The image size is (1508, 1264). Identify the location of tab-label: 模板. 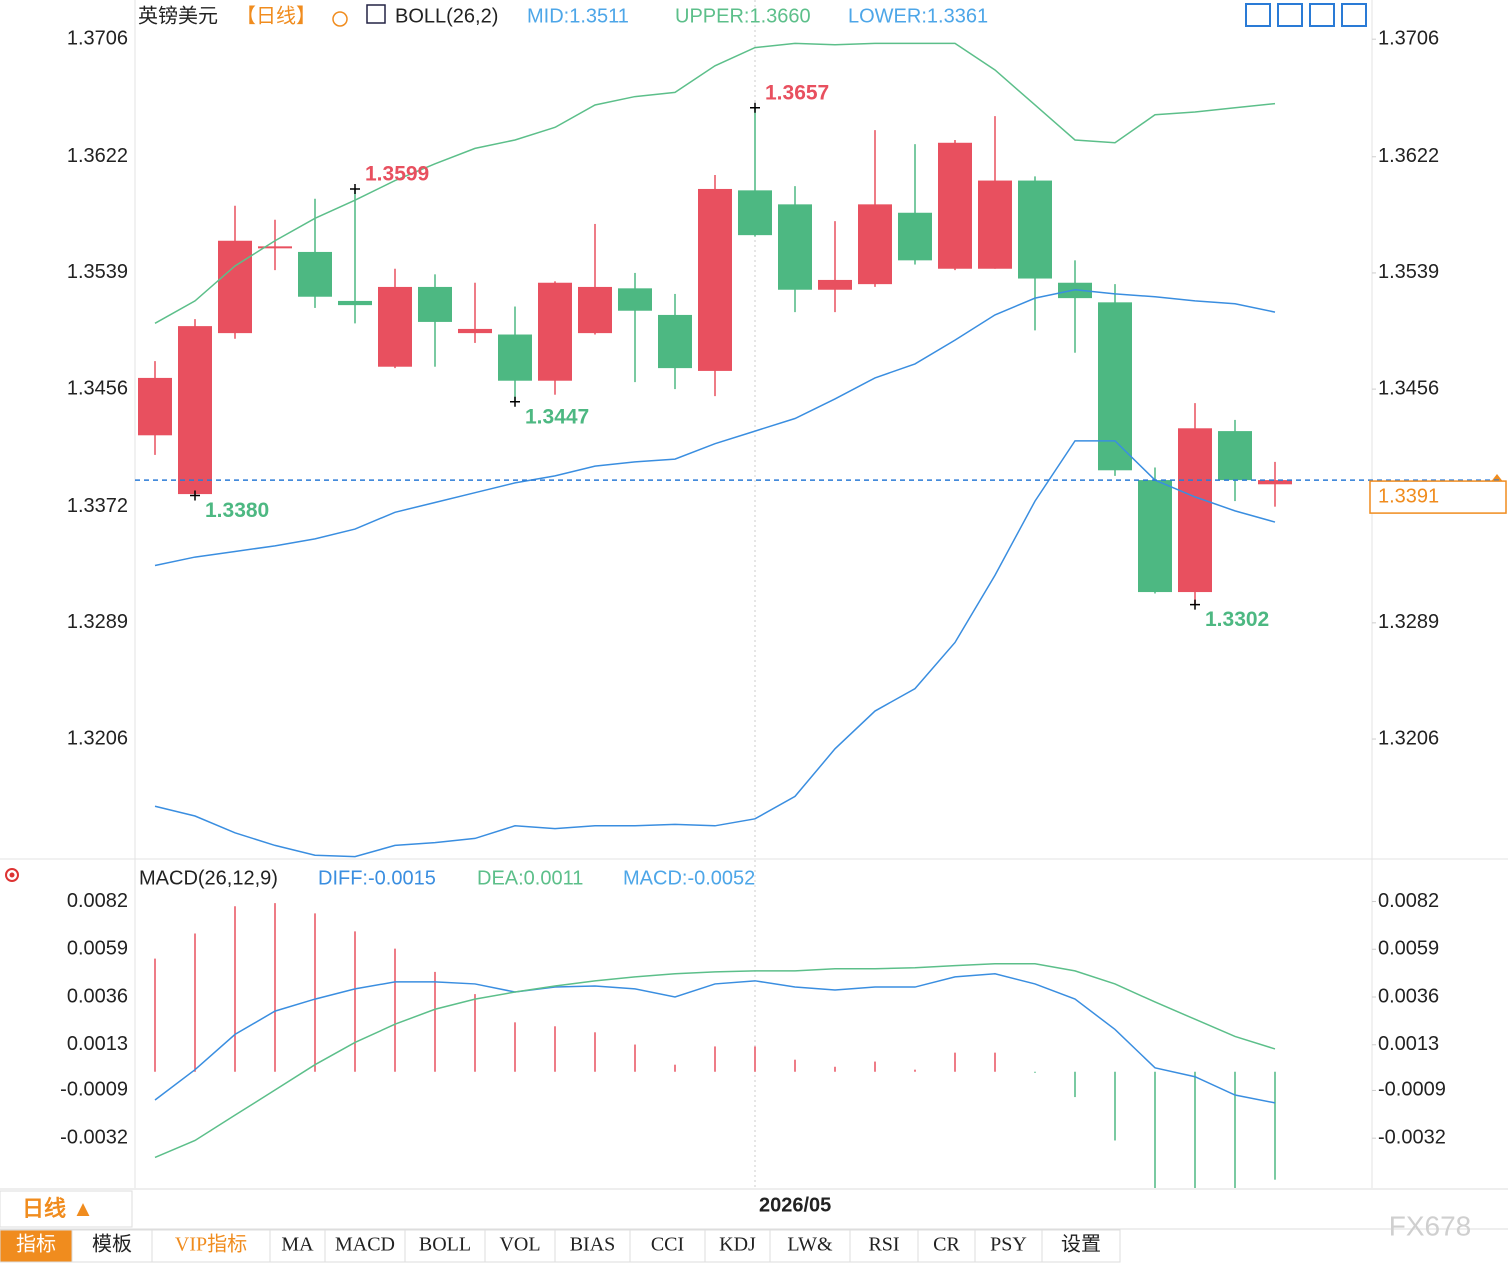
(112, 1244).